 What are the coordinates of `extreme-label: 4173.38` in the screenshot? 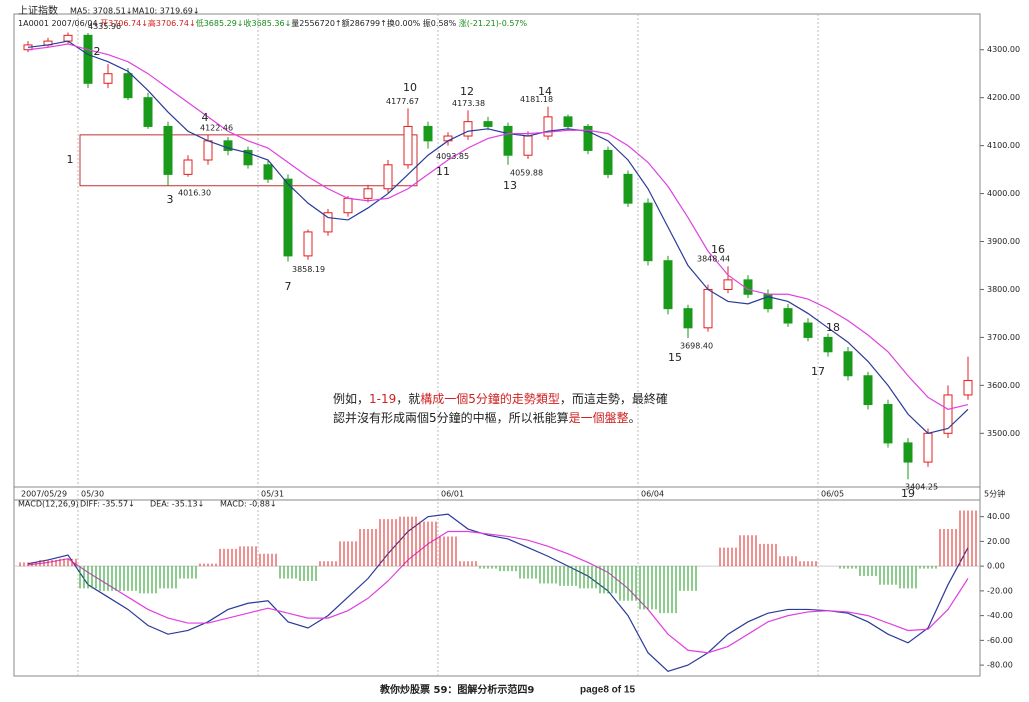 It's located at (468, 103).